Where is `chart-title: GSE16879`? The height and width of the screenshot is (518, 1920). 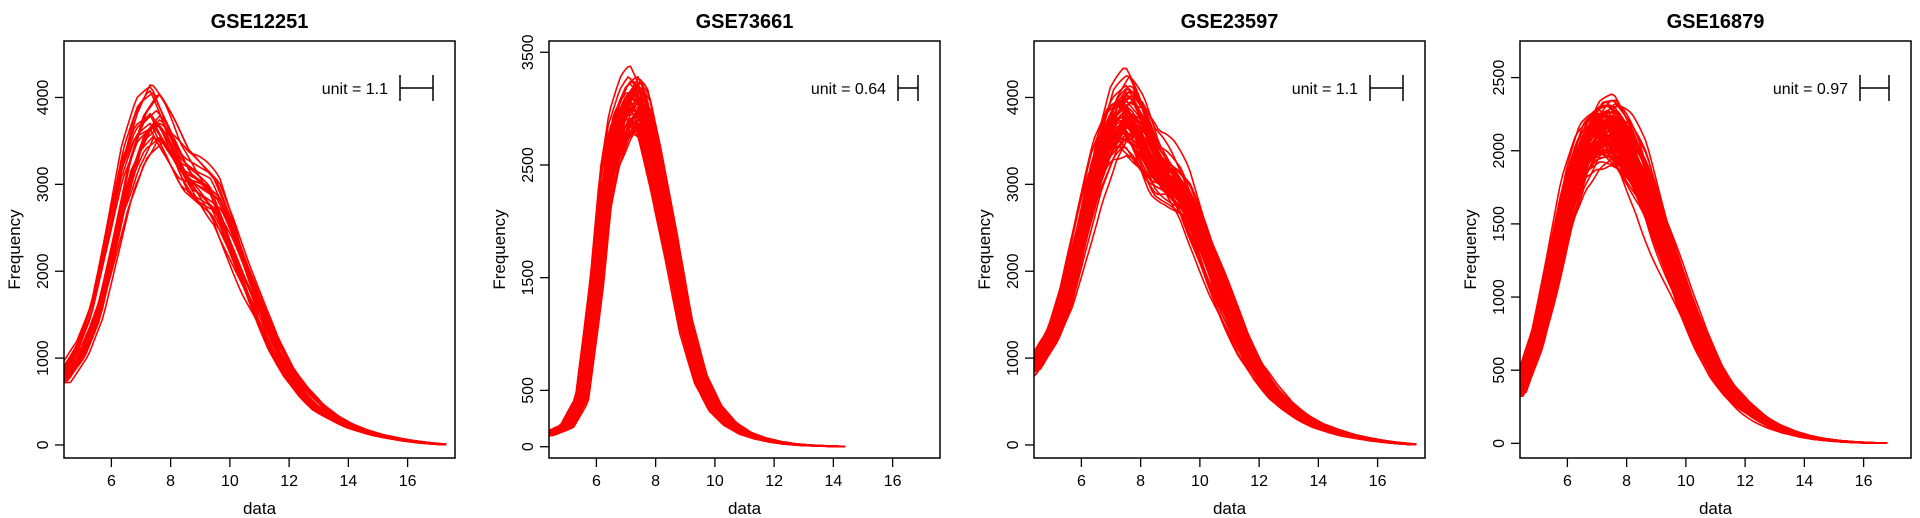
chart-title: GSE16879 is located at coordinates (1716, 22).